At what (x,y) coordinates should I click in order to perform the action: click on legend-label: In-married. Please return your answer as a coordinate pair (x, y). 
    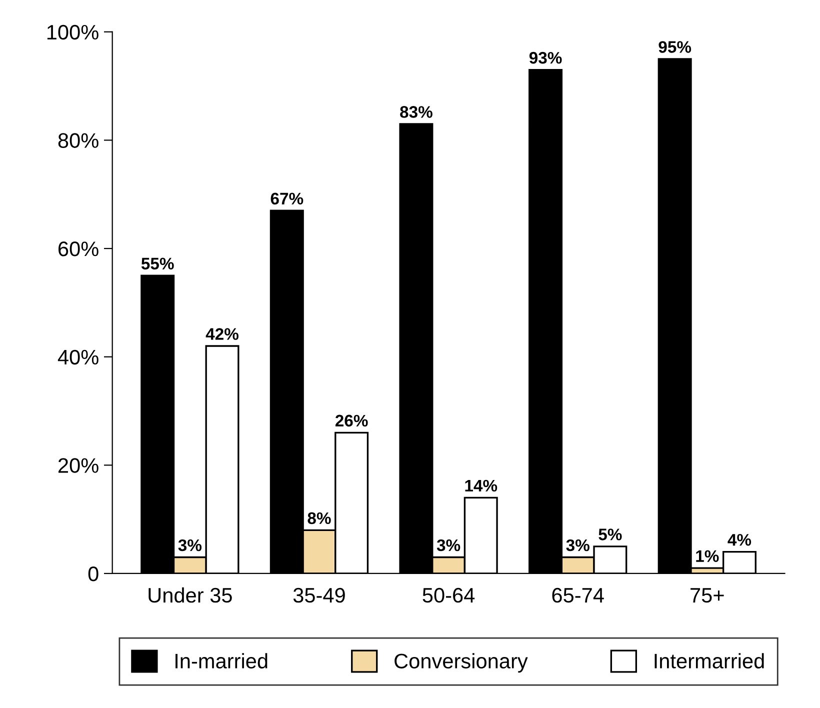
    Looking at the image, I should click on (222, 660).